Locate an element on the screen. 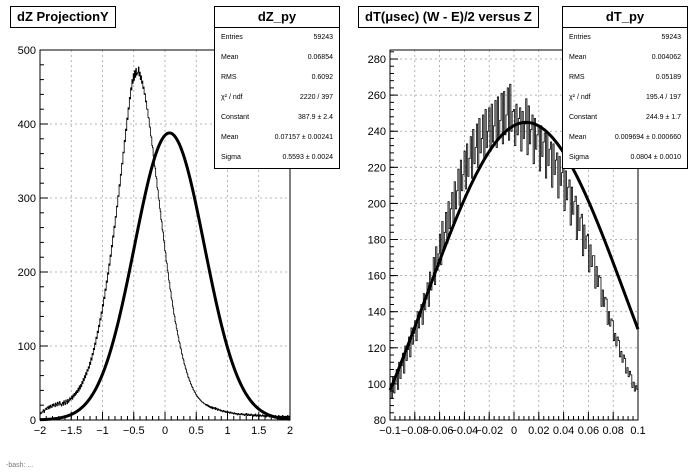 The image size is (696, 472). stats-row: Constant 387.9 ± 2.4 is located at coordinates (277, 118).